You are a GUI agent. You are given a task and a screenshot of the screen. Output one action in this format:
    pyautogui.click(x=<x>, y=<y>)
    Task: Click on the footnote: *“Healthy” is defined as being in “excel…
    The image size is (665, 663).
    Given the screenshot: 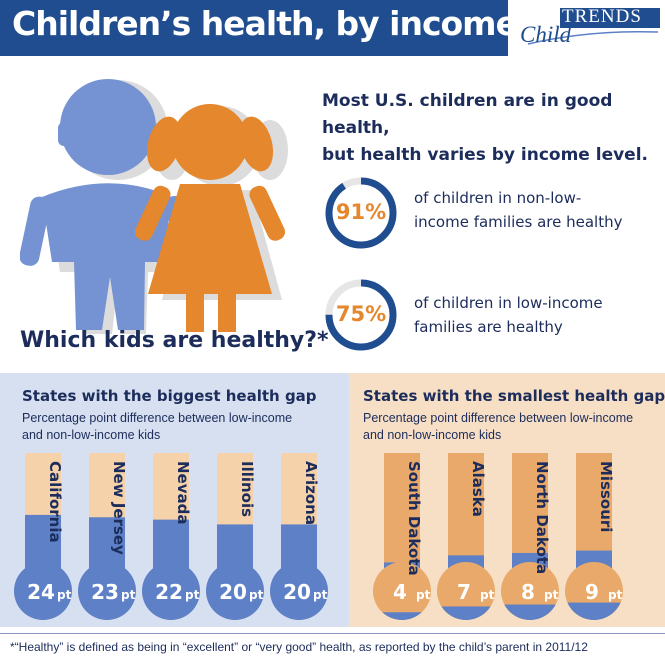 What is the action you would take?
    pyautogui.click(x=299, y=647)
    